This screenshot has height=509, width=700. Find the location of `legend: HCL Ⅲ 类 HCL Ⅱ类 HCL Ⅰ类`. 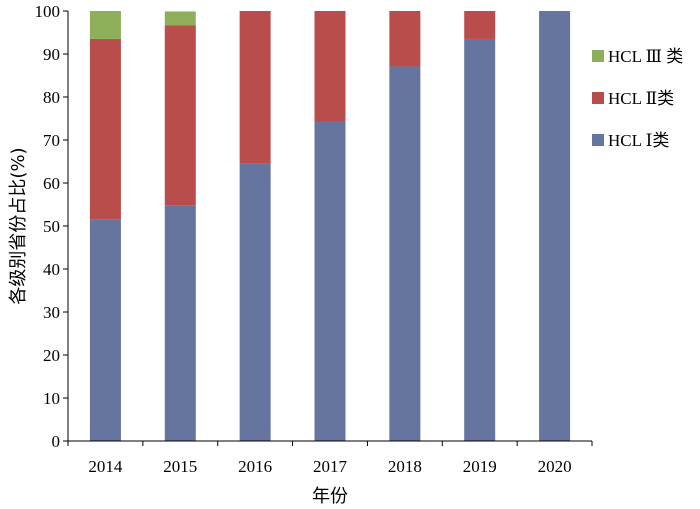

legend: HCL Ⅲ 类 HCL Ⅱ类 HCL Ⅰ类 is located at coordinates (637, 98).